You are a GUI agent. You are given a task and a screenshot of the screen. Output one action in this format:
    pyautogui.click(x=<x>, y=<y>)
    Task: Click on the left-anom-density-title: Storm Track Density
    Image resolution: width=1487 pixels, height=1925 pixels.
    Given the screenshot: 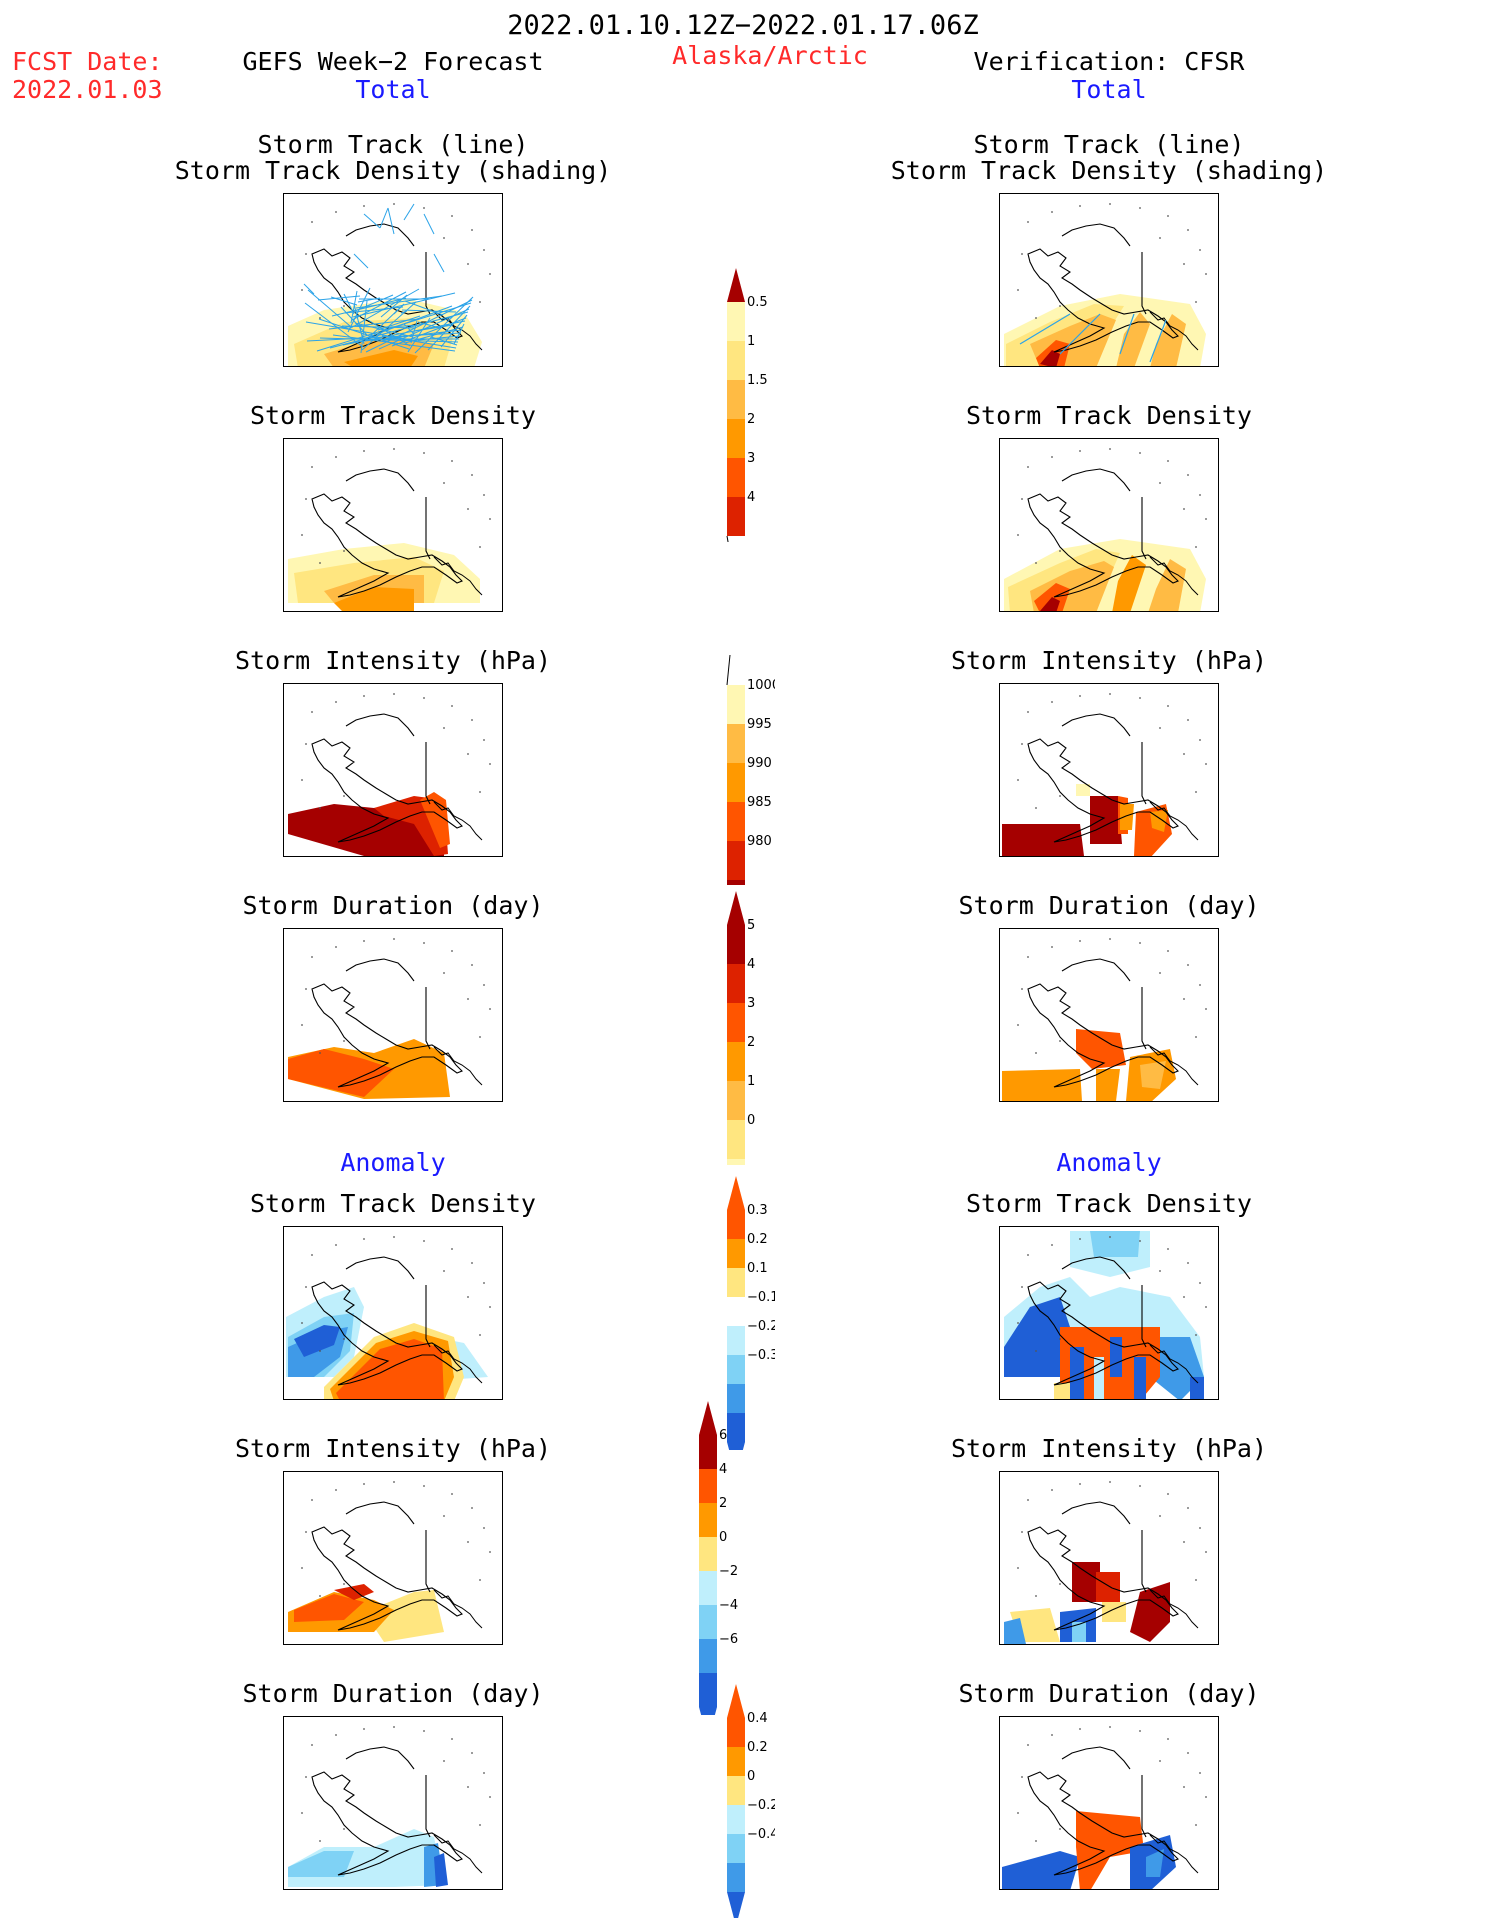 What is the action you would take?
    pyautogui.click(x=393, y=1203)
    